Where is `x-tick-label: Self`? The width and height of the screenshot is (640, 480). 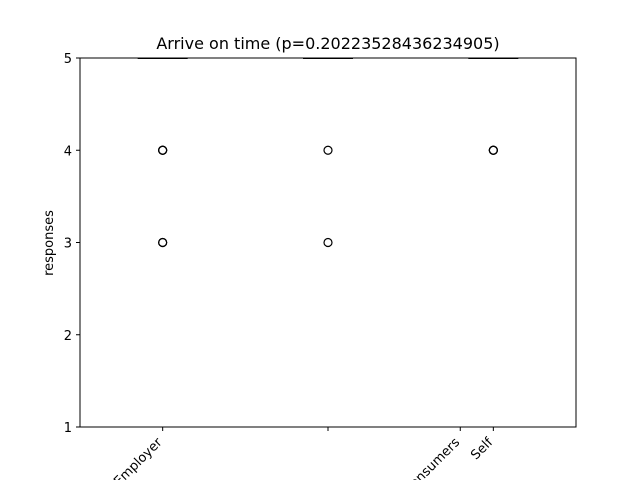
x-tick-label: Self is located at coordinates (482, 449).